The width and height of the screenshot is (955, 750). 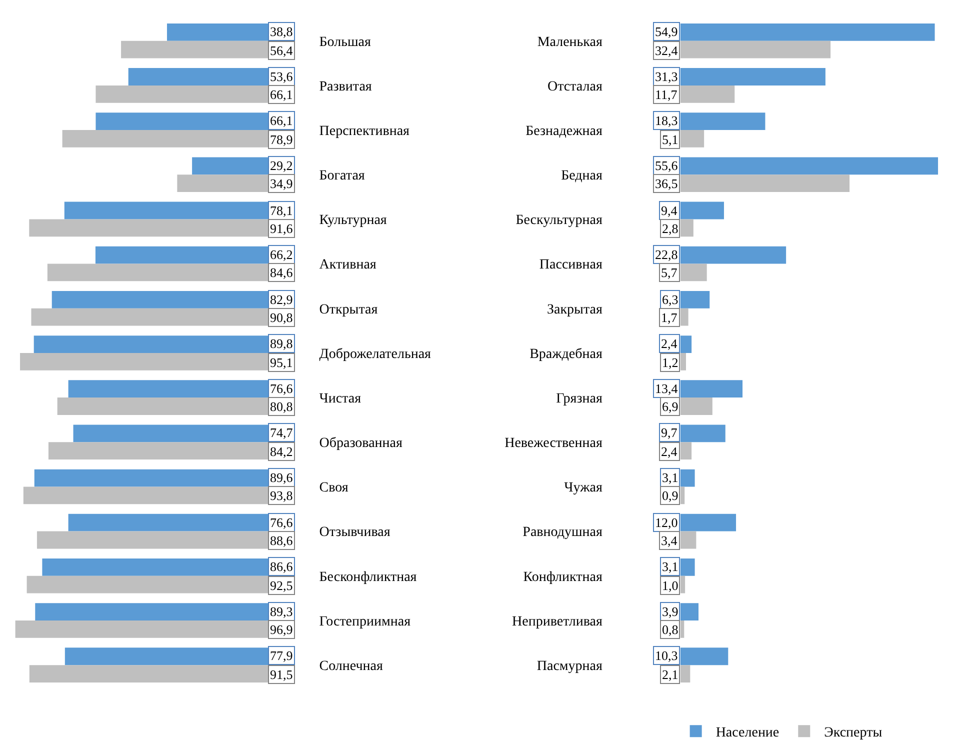 I want to click on y-tick-label: Грязная, so click(x=579, y=398).